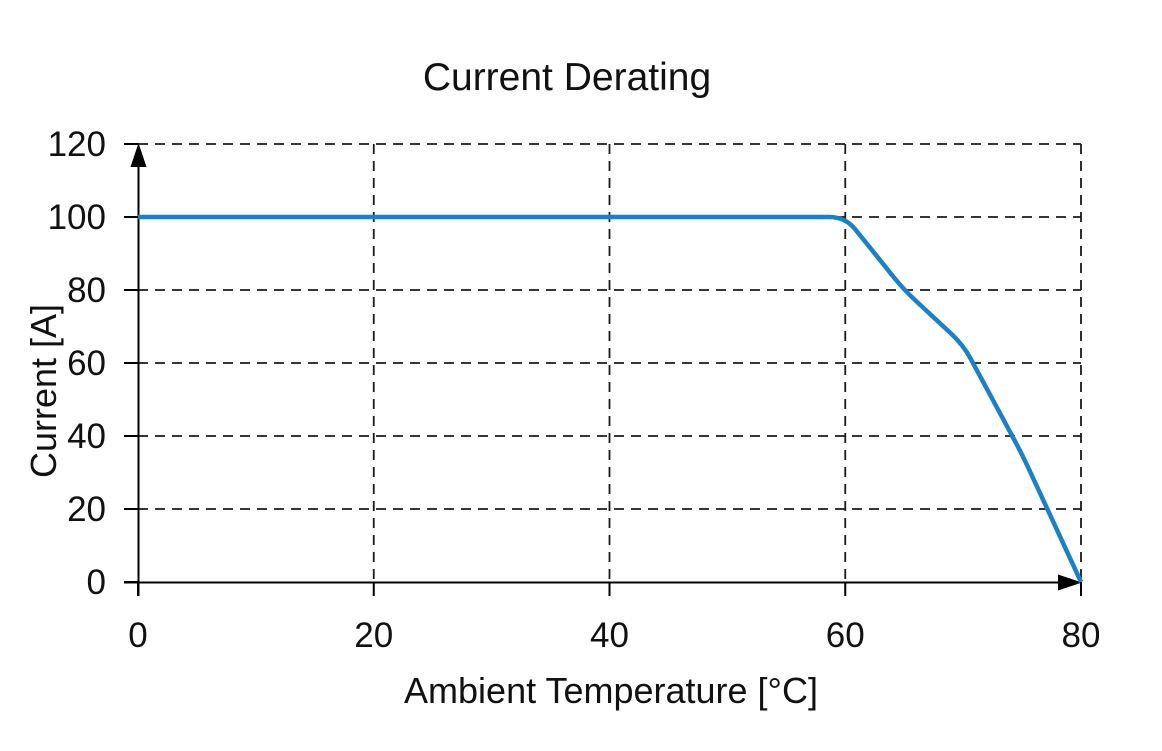 The height and width of the screenshot is (751, 1162). I want to click on y-tick-label: 60, so click(86, 363).